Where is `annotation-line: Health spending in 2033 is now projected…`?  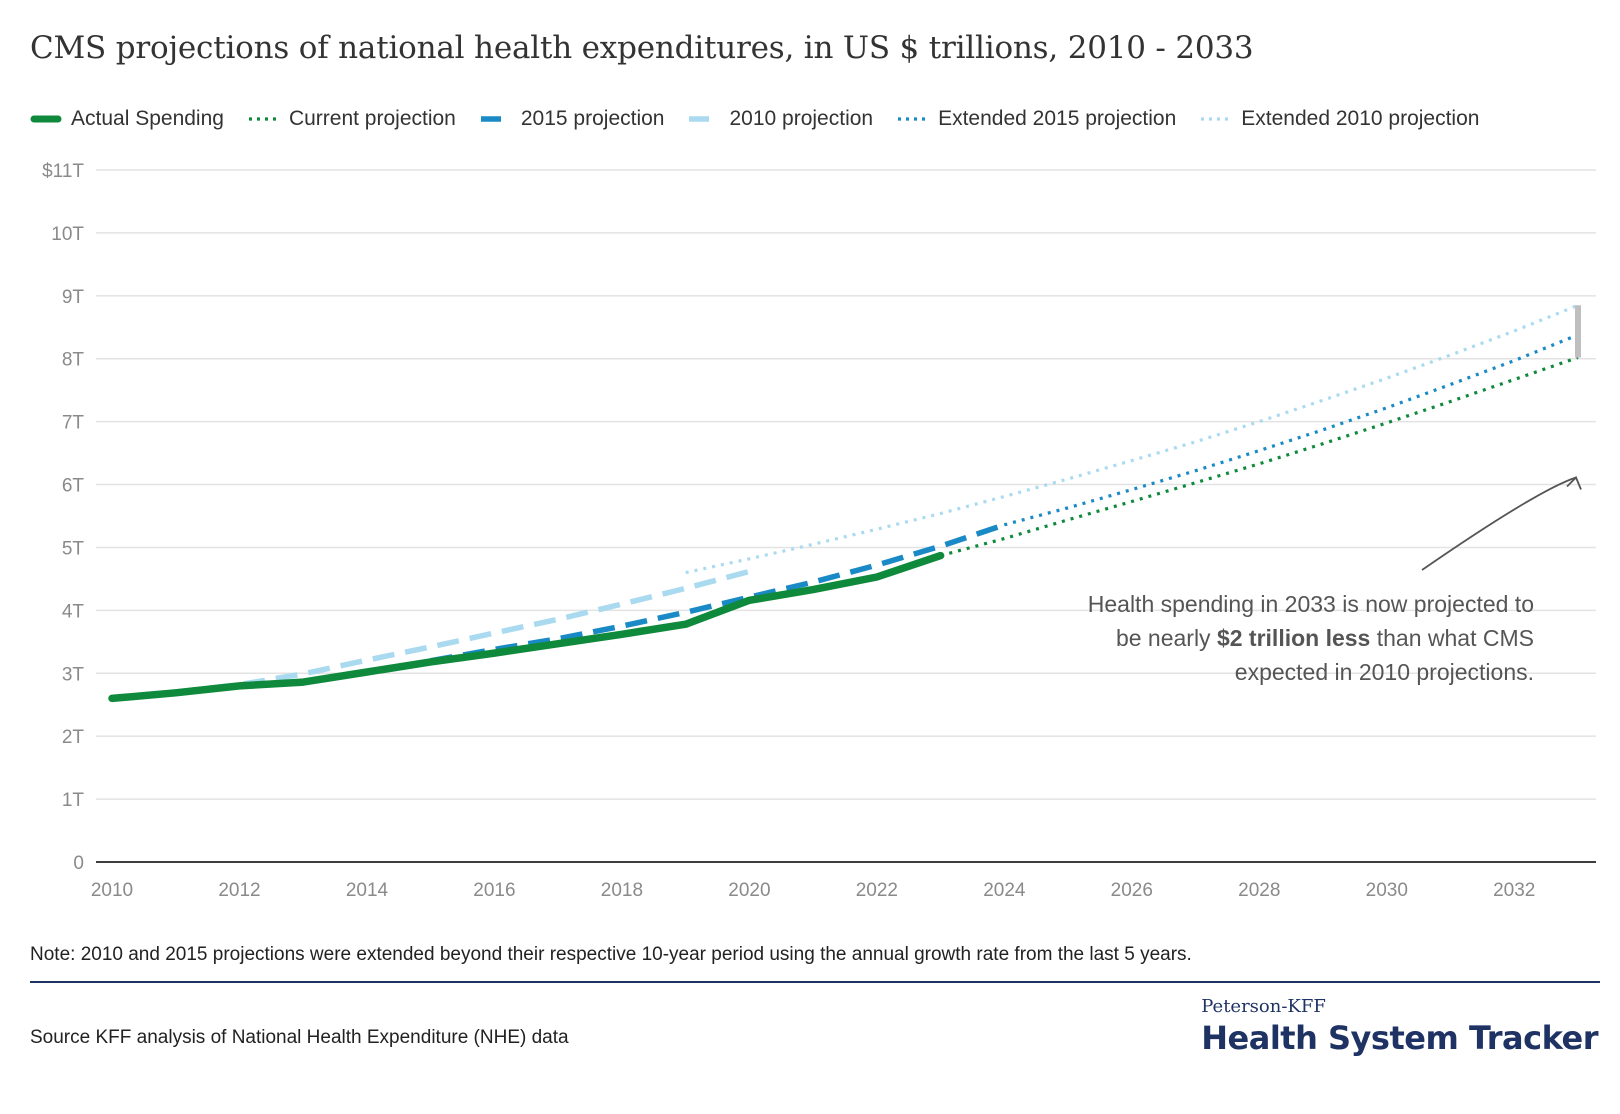 annotation-line: Health spending in 2033 is now projected… is located at coordinates (1311, 604).